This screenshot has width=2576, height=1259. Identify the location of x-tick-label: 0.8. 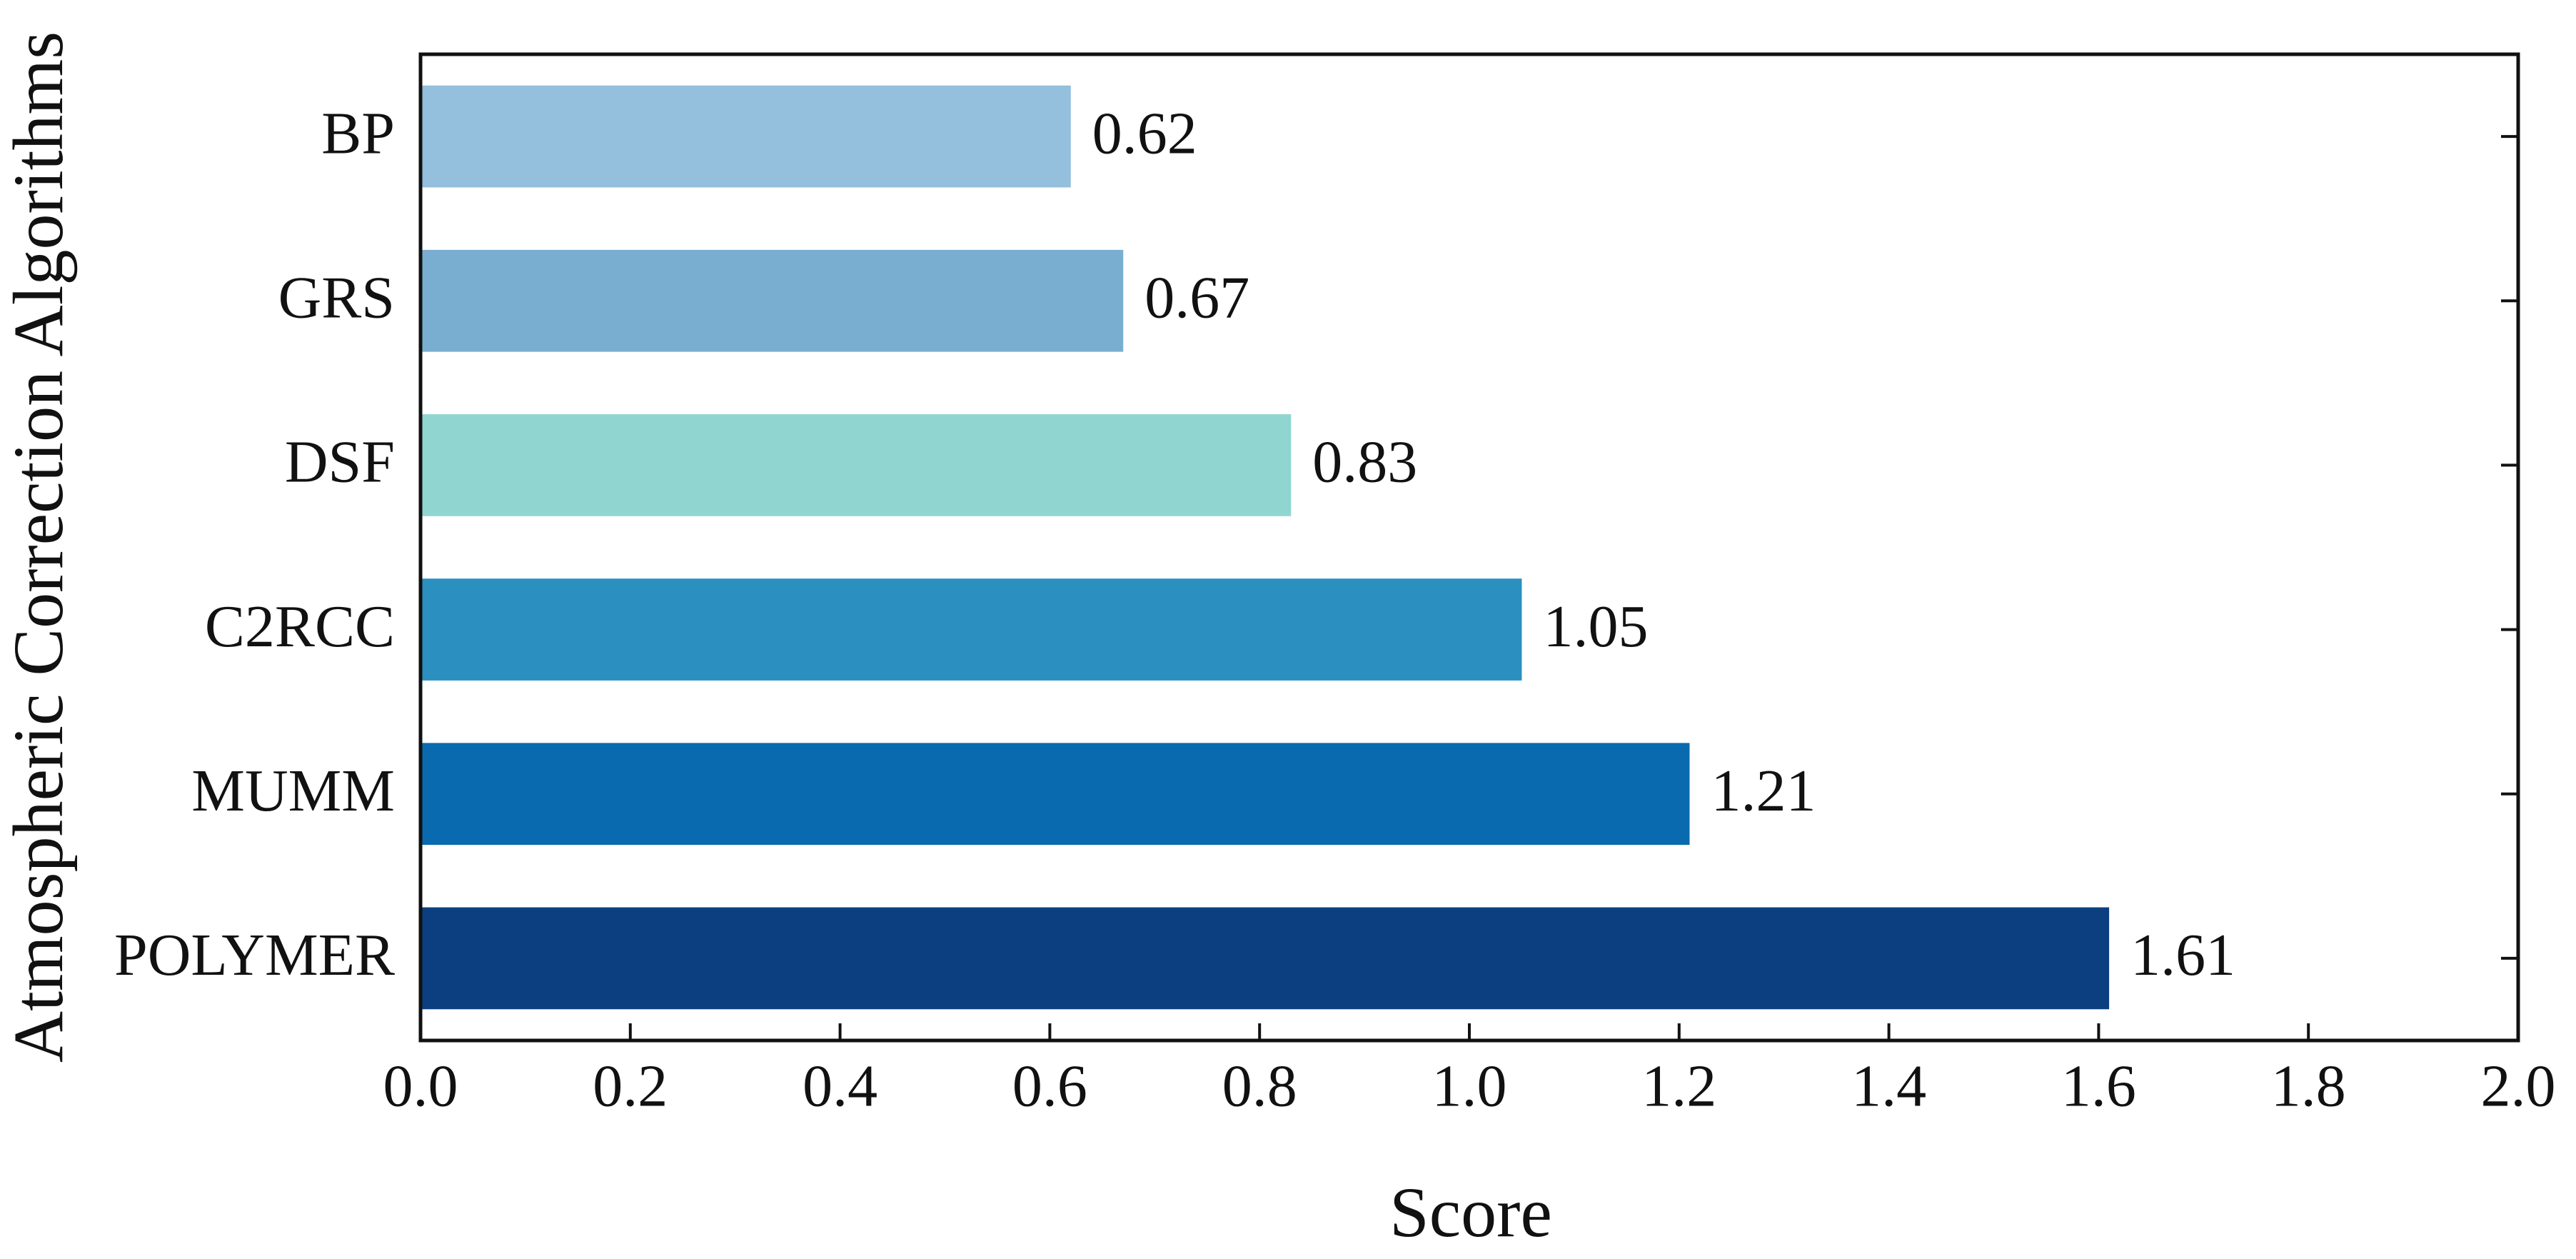
(1259, 1086).